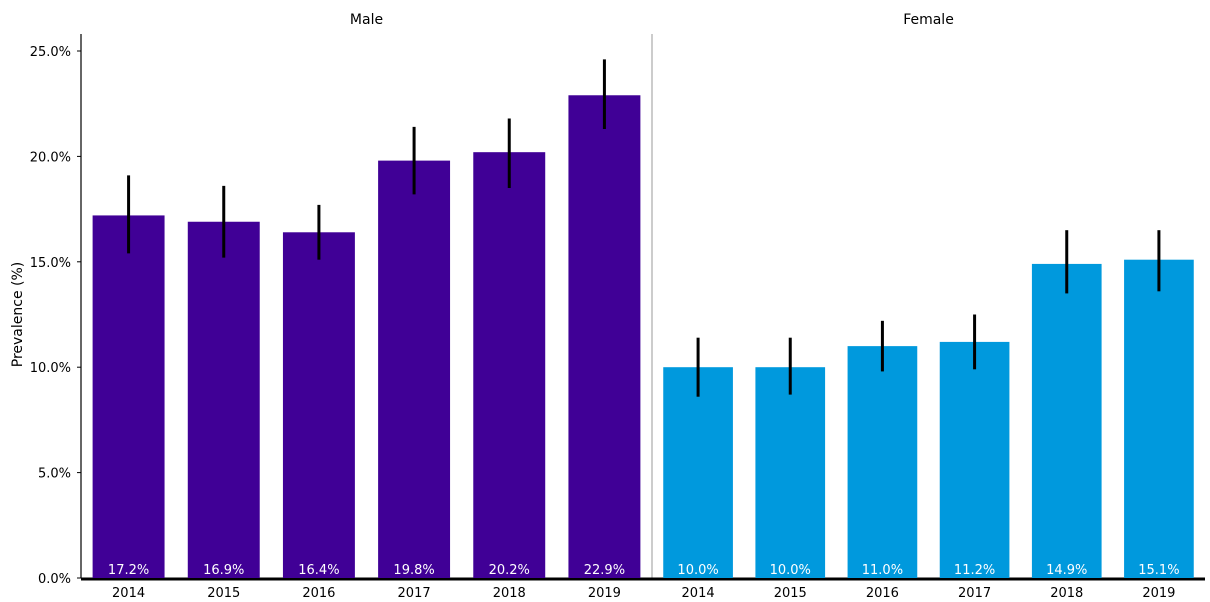 The width and height of the screenshot is (1210, 602). What do you see at coordinates (509, 570) in the screenshot?
I see `bar-value-label: 20.2%` at bounding box center [509, 570].